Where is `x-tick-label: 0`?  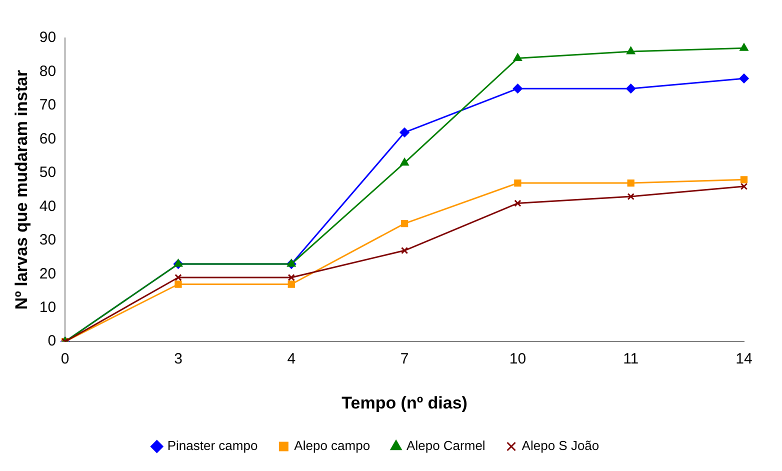
x-tick-label: 0 is located at coordinates (65, 359).